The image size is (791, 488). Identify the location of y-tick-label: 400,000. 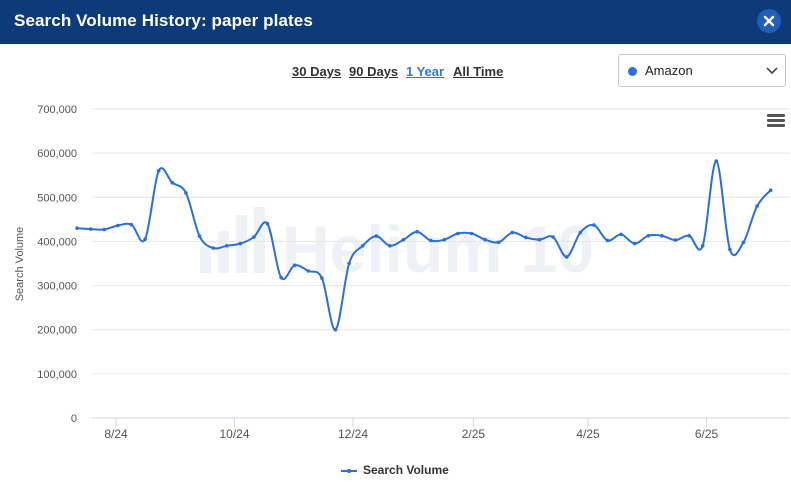
(57, 242).